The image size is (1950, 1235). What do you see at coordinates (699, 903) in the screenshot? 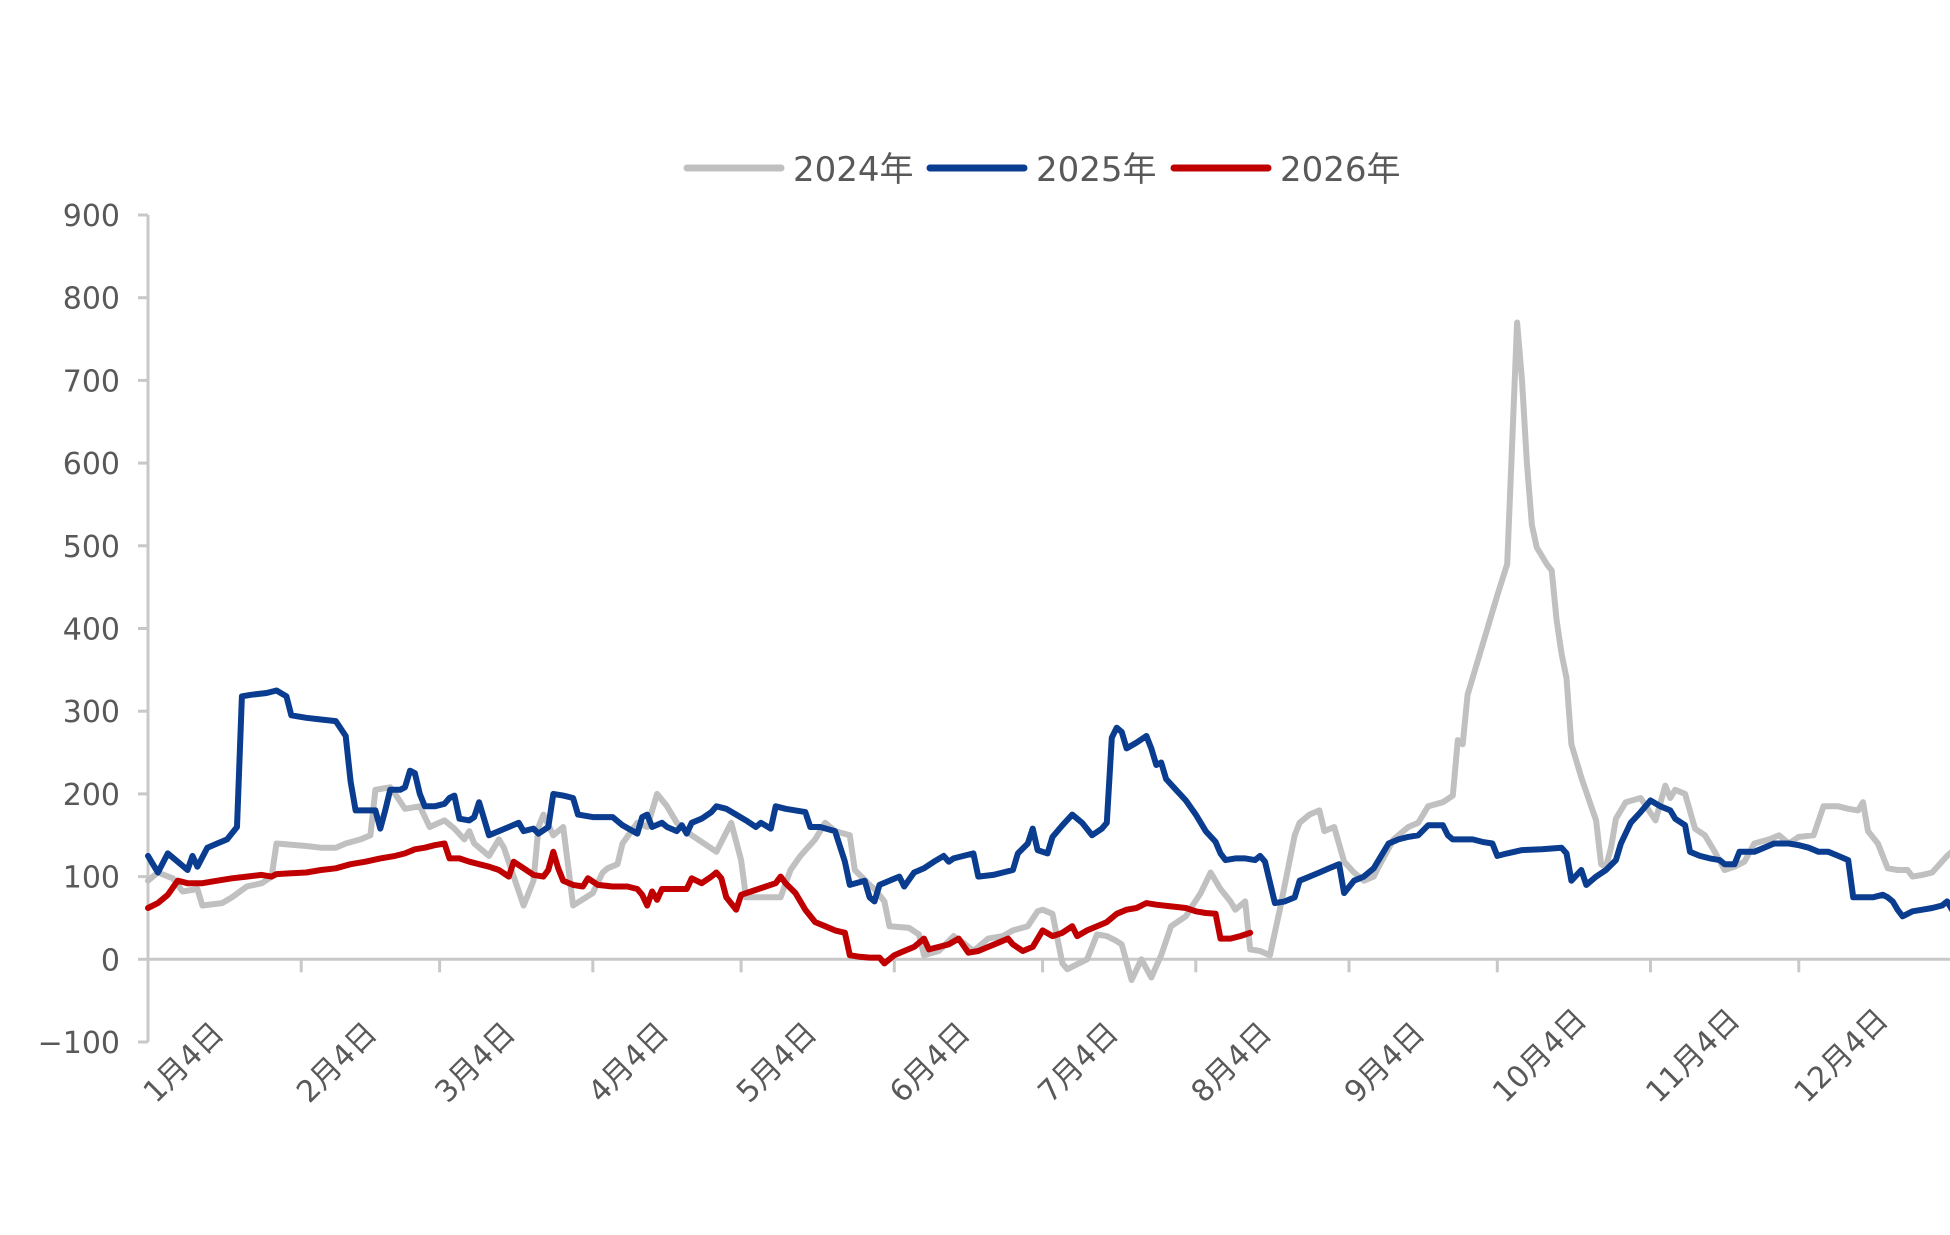
I see `series-line-2026` at bounding box center [699, 903].